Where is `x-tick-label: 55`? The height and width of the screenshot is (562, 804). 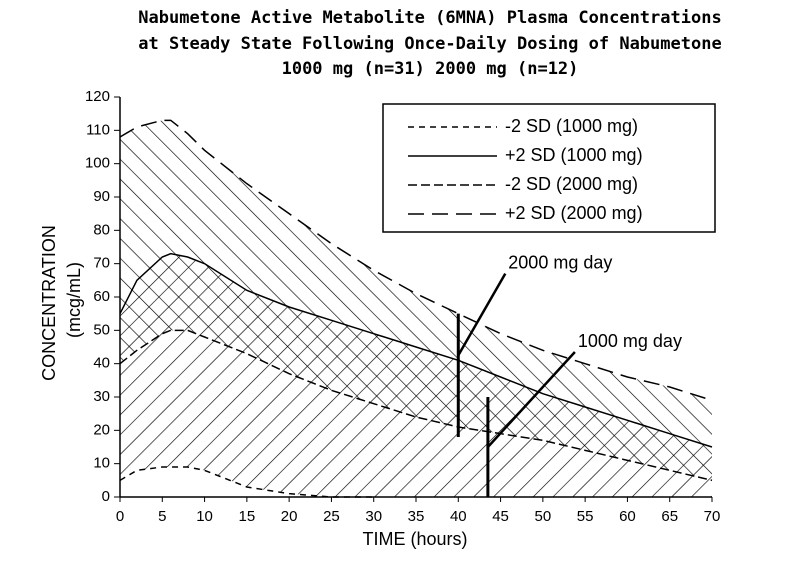
x-tick-label: 55 is located at coordinates (585, 516).